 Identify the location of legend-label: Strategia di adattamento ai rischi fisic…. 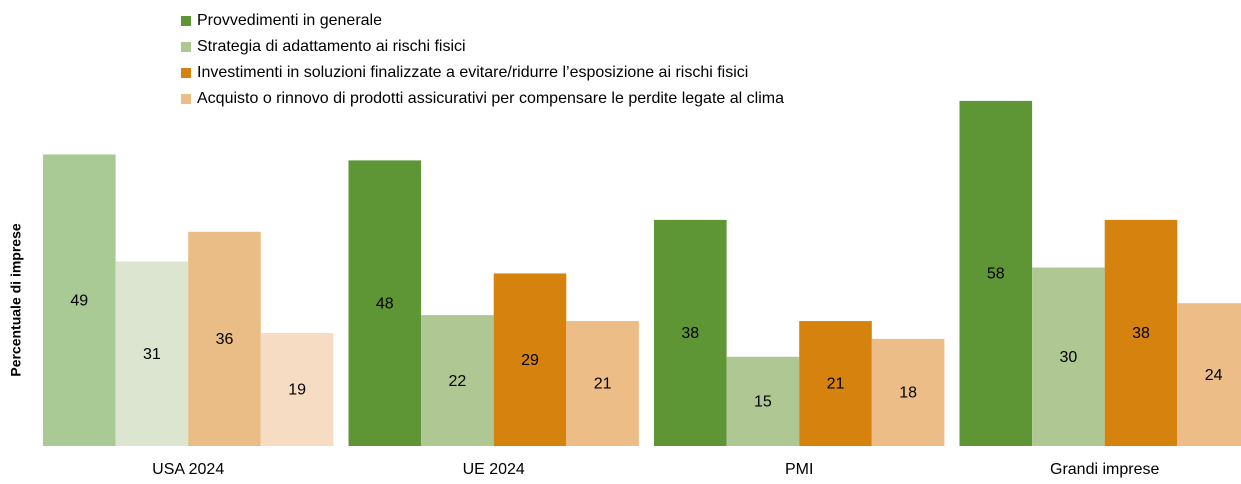
(331, 46).